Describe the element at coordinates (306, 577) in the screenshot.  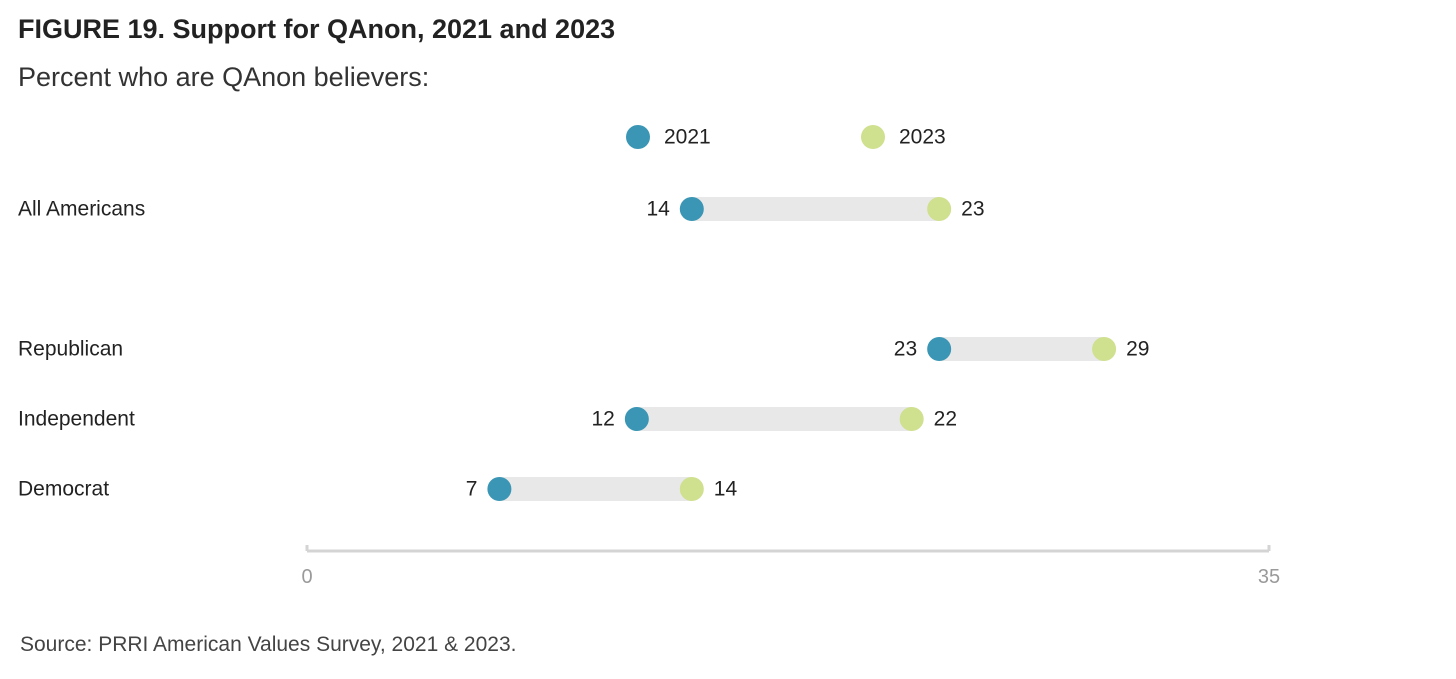
I see `x-tick-label-min: 0` at that location.